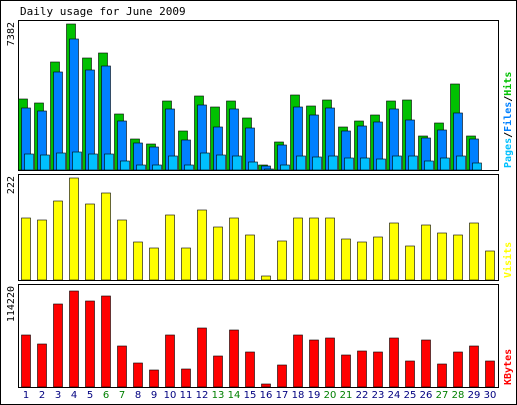 This screenshot has height=405, width=517. Describe the element at coordinates (458, 395) in the screenshot. I see `day-label-28: 28` at that location.